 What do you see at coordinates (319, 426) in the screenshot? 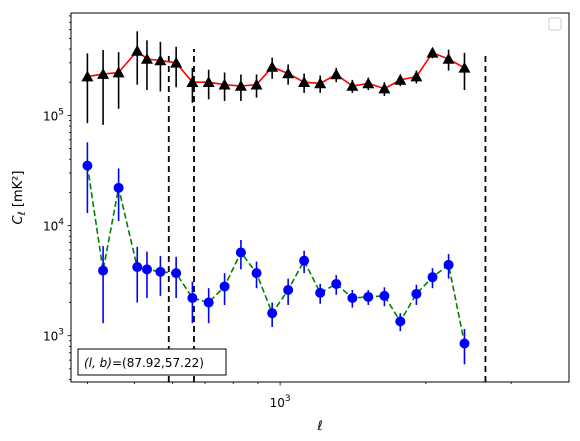
I see `x-axis-label: ℓ` at bounding box center [319, 426].